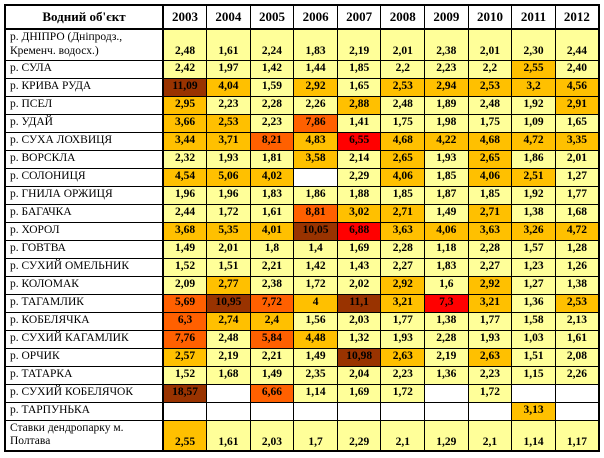 This screenshot has height=458, width=604. Describe the element at coordinates (446, 195) in the screenshot. I see `value-cell: 1,87` at that location.